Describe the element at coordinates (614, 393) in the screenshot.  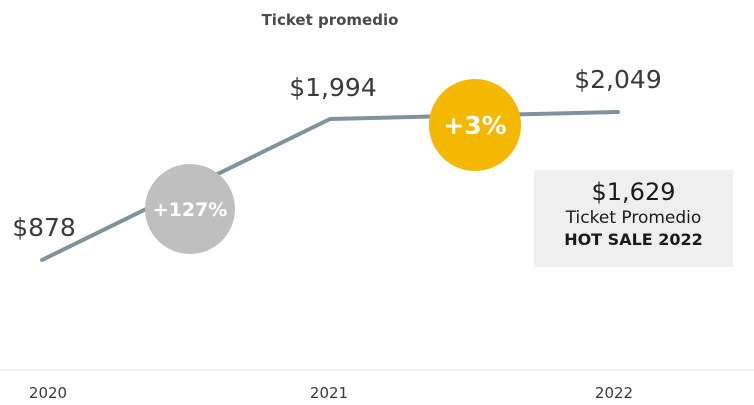
I see `x-tick-label-2022: 2022` at that location.